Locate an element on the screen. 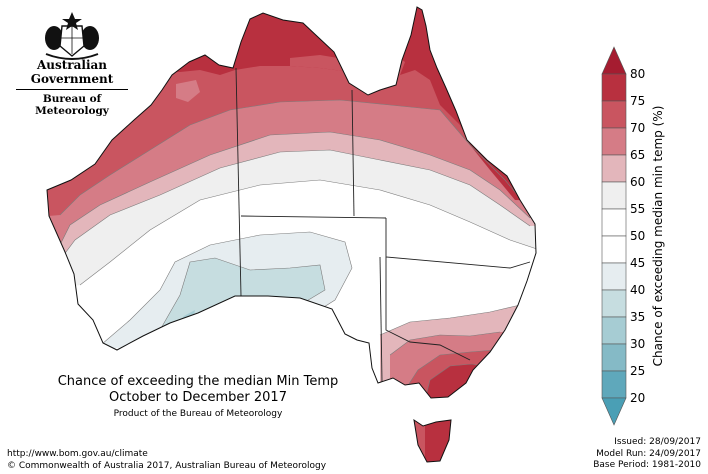 The image size is (708, 474). legend-tick: 35 is located at coordinates (637, 317).